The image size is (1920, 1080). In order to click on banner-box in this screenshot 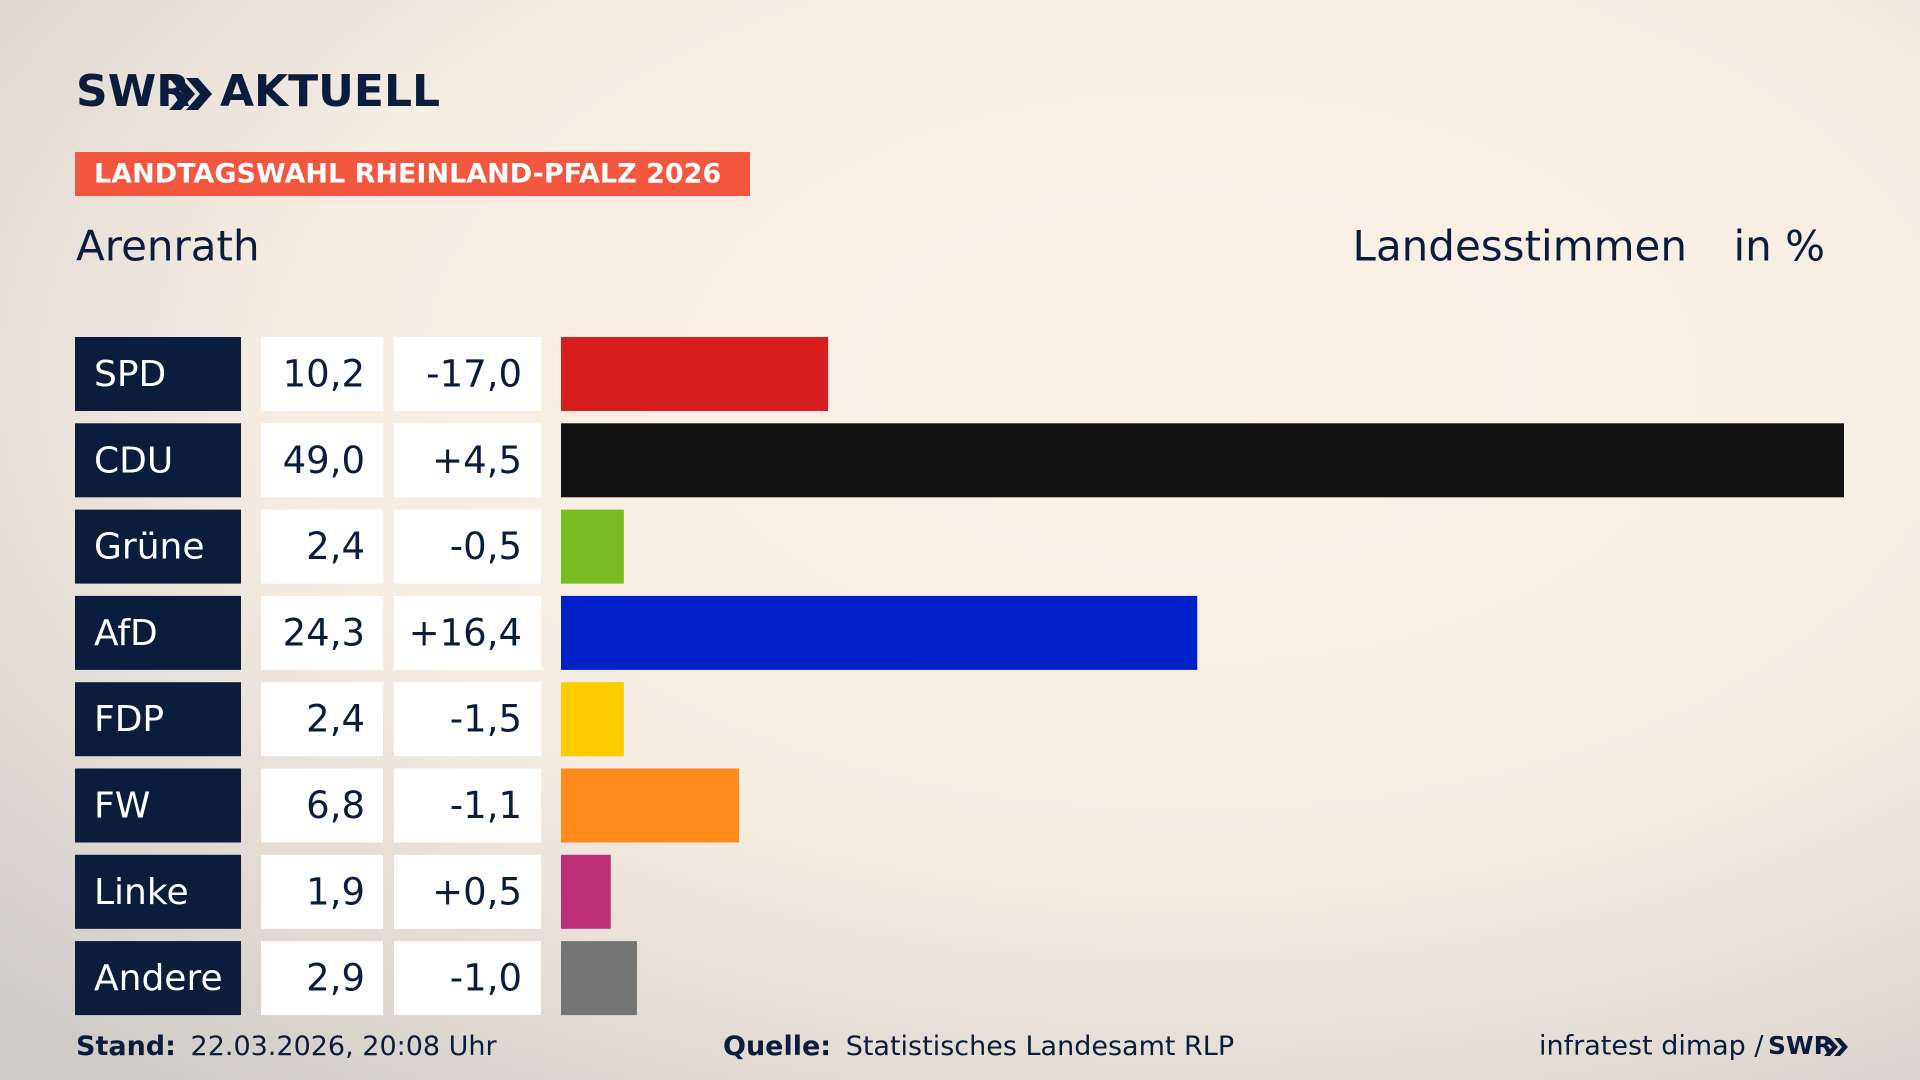, I will do `click(412, 174)`.